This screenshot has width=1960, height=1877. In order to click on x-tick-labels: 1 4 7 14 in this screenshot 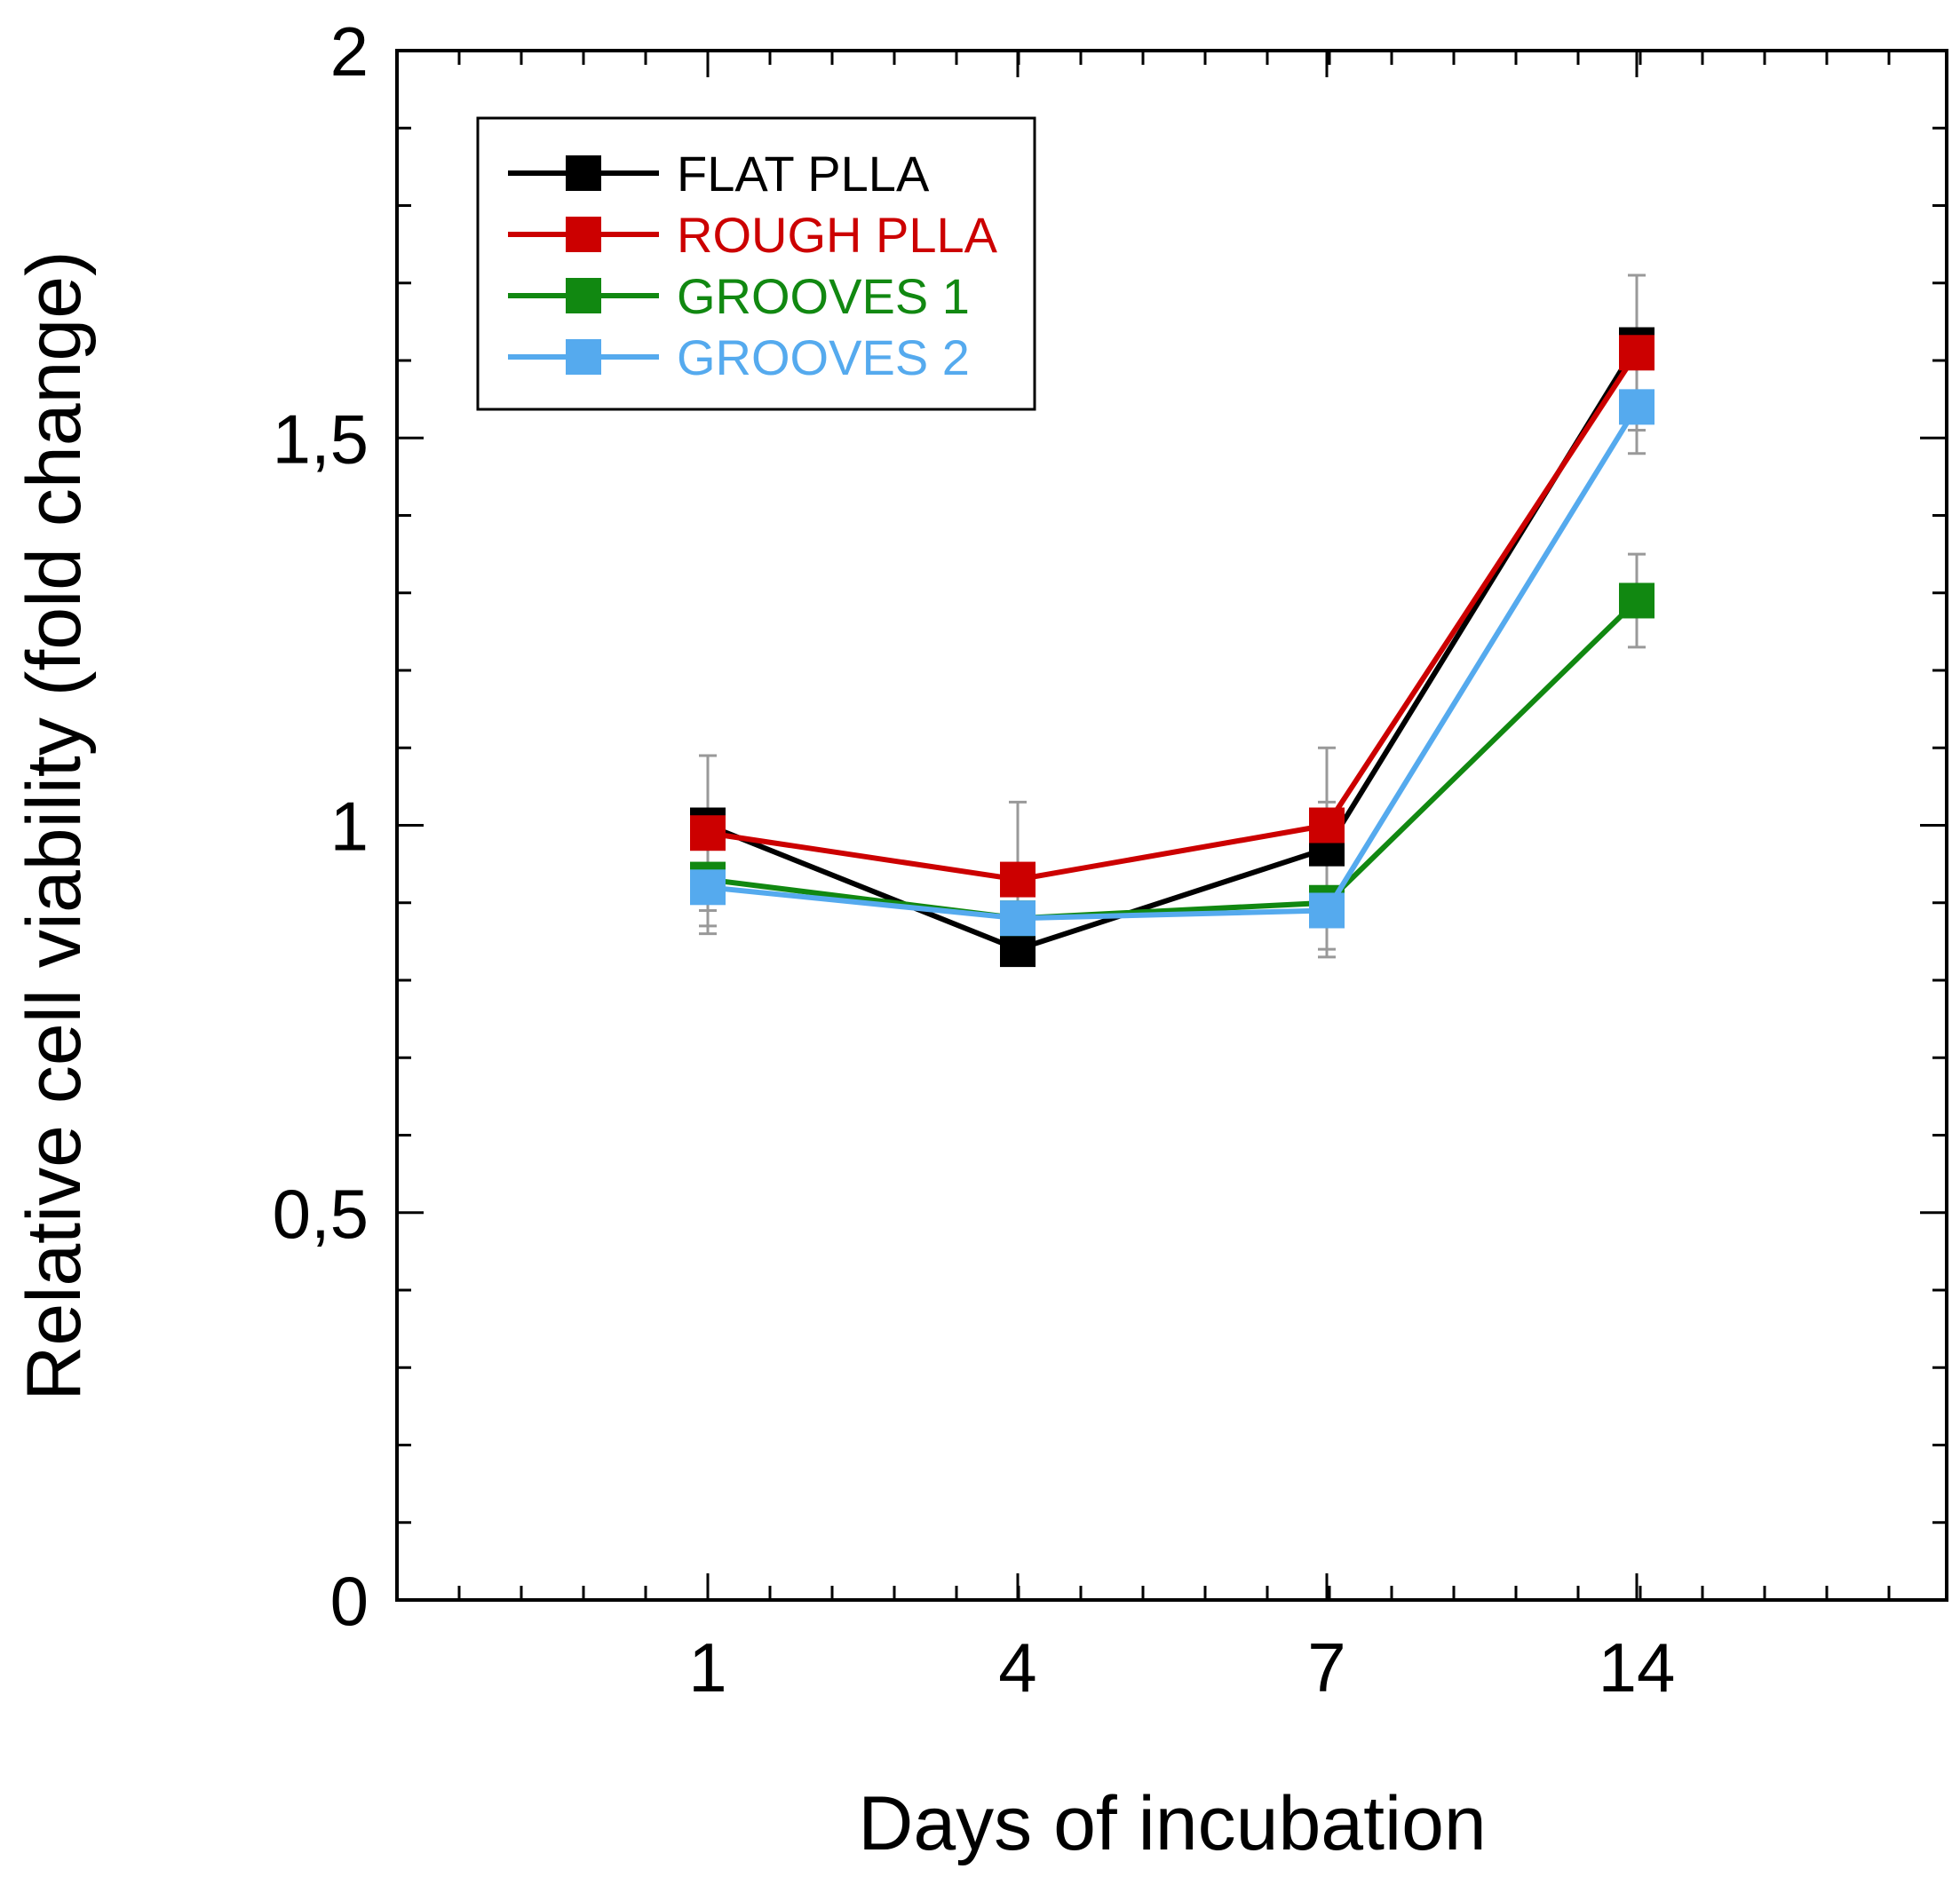, I will do `click(1181, 1667)`.